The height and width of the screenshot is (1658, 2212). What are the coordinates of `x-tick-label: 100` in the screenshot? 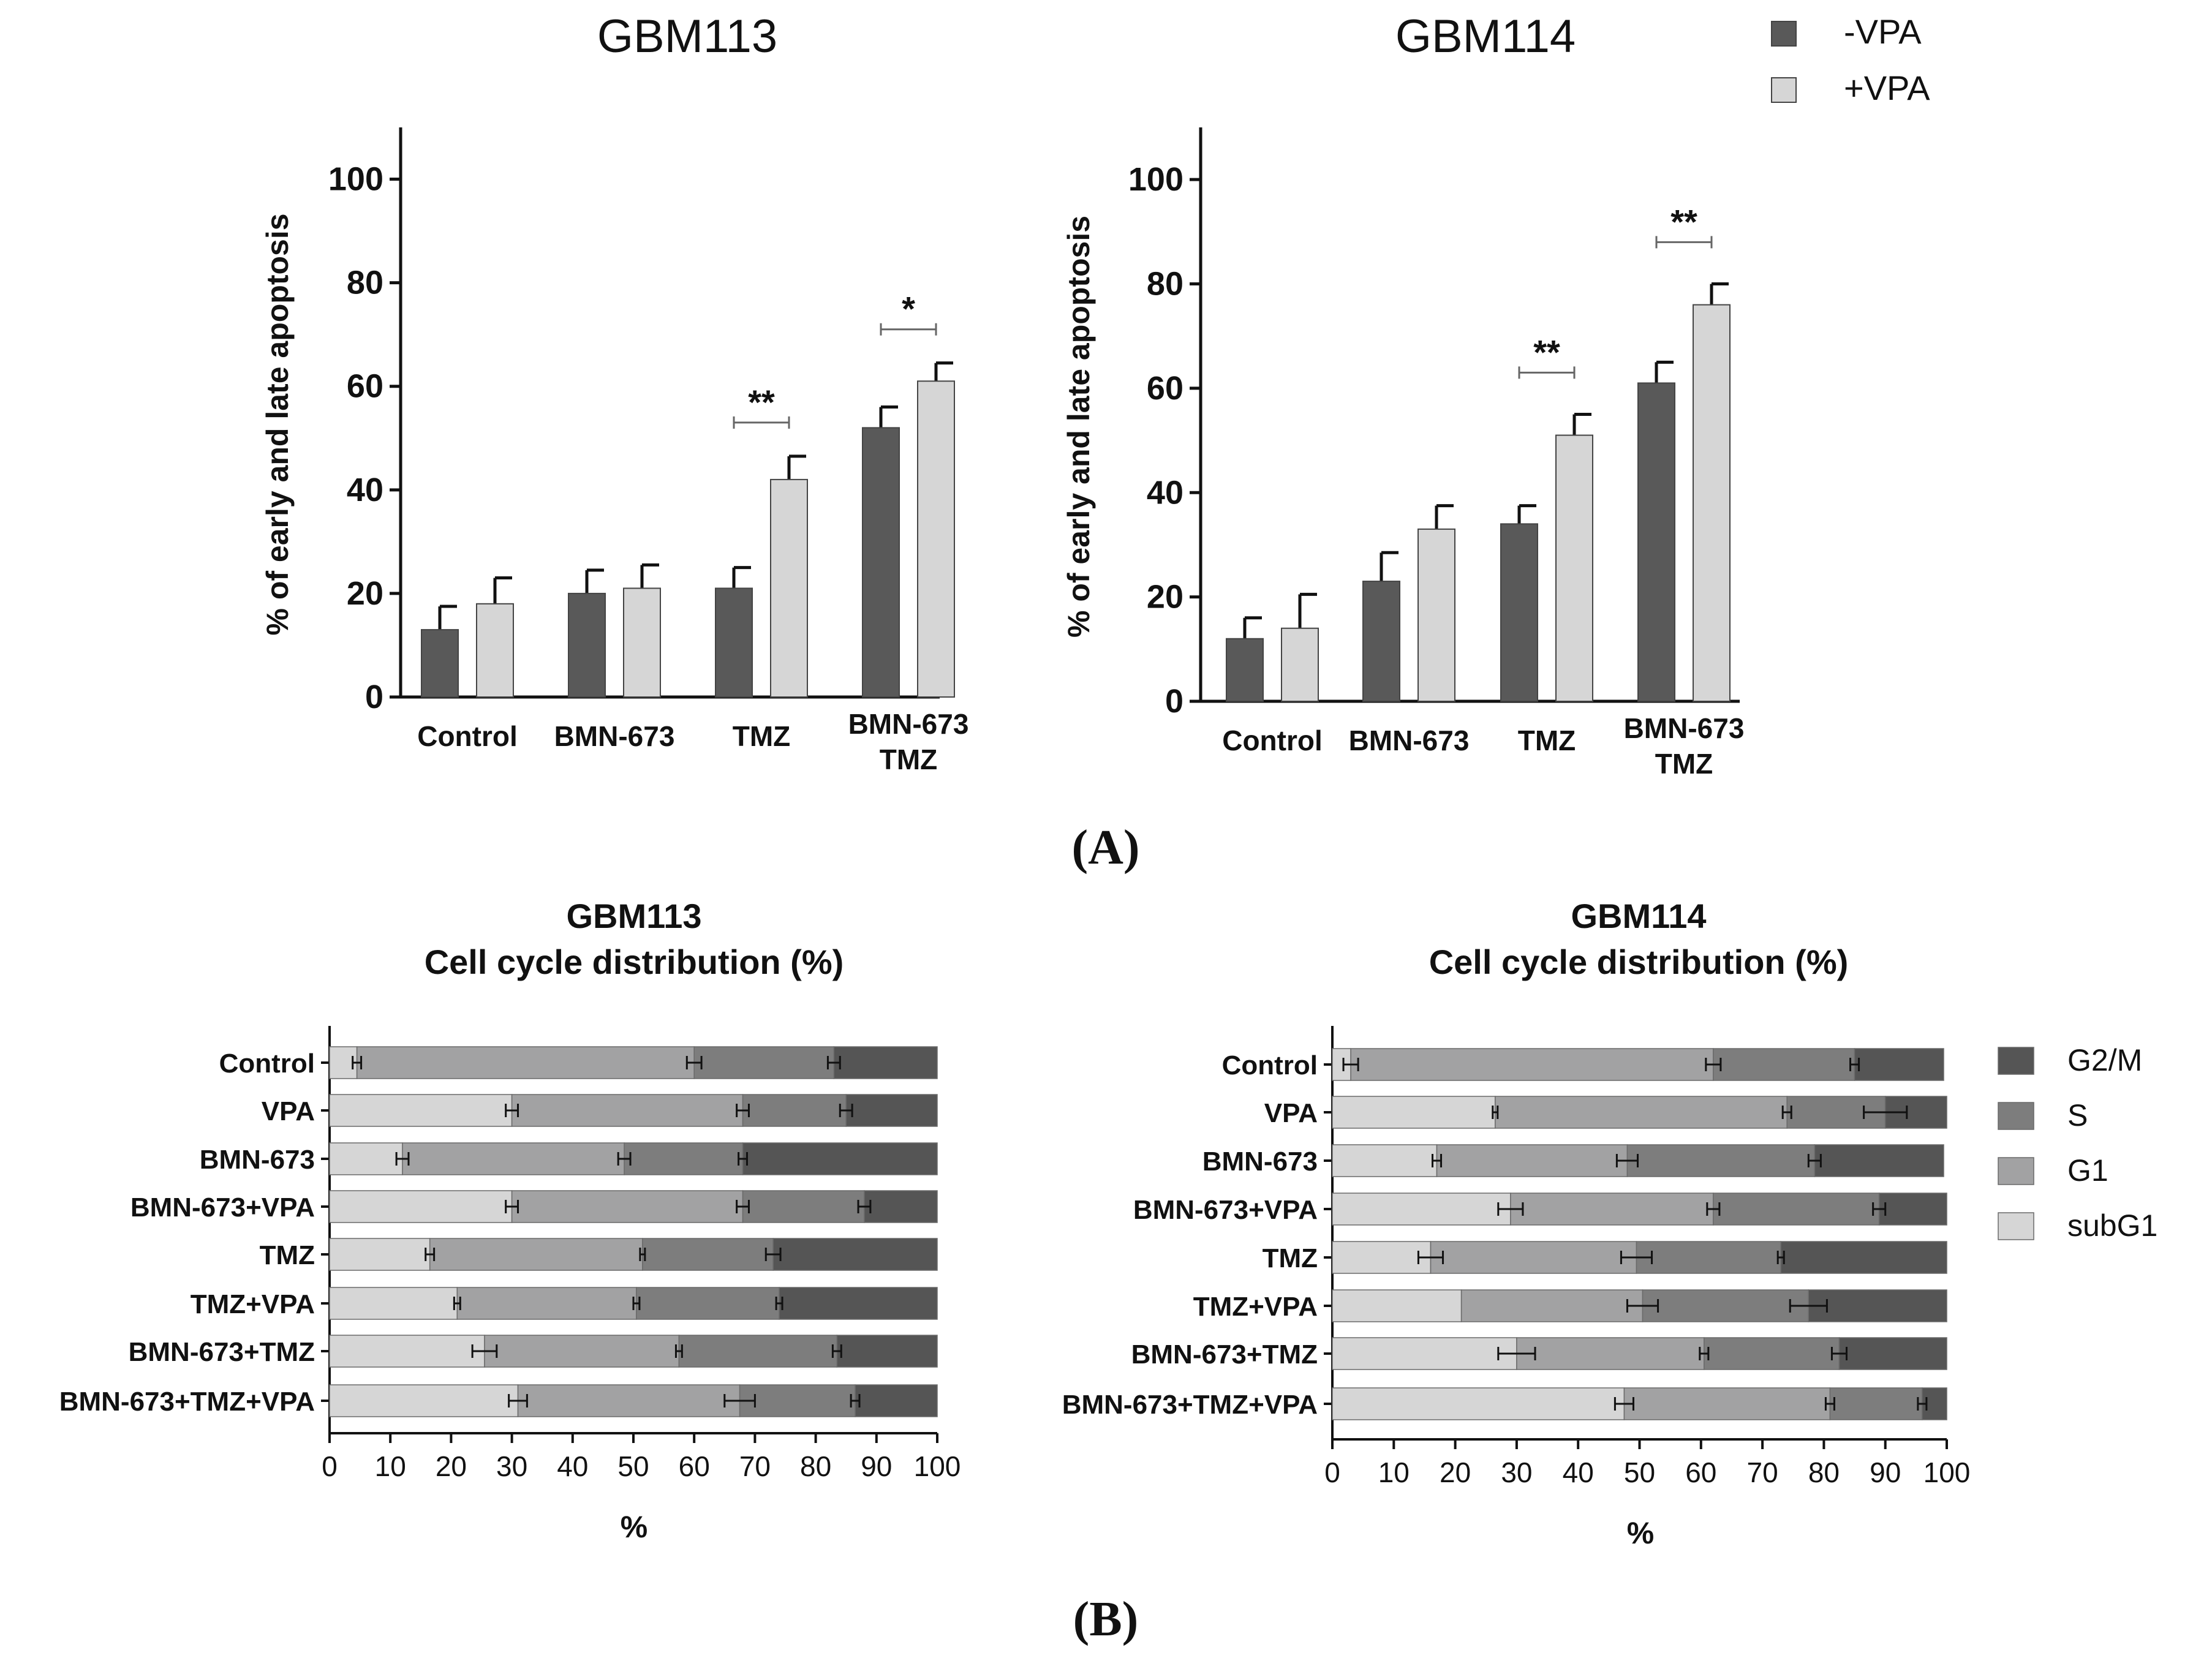 It's located at (937, 1466).